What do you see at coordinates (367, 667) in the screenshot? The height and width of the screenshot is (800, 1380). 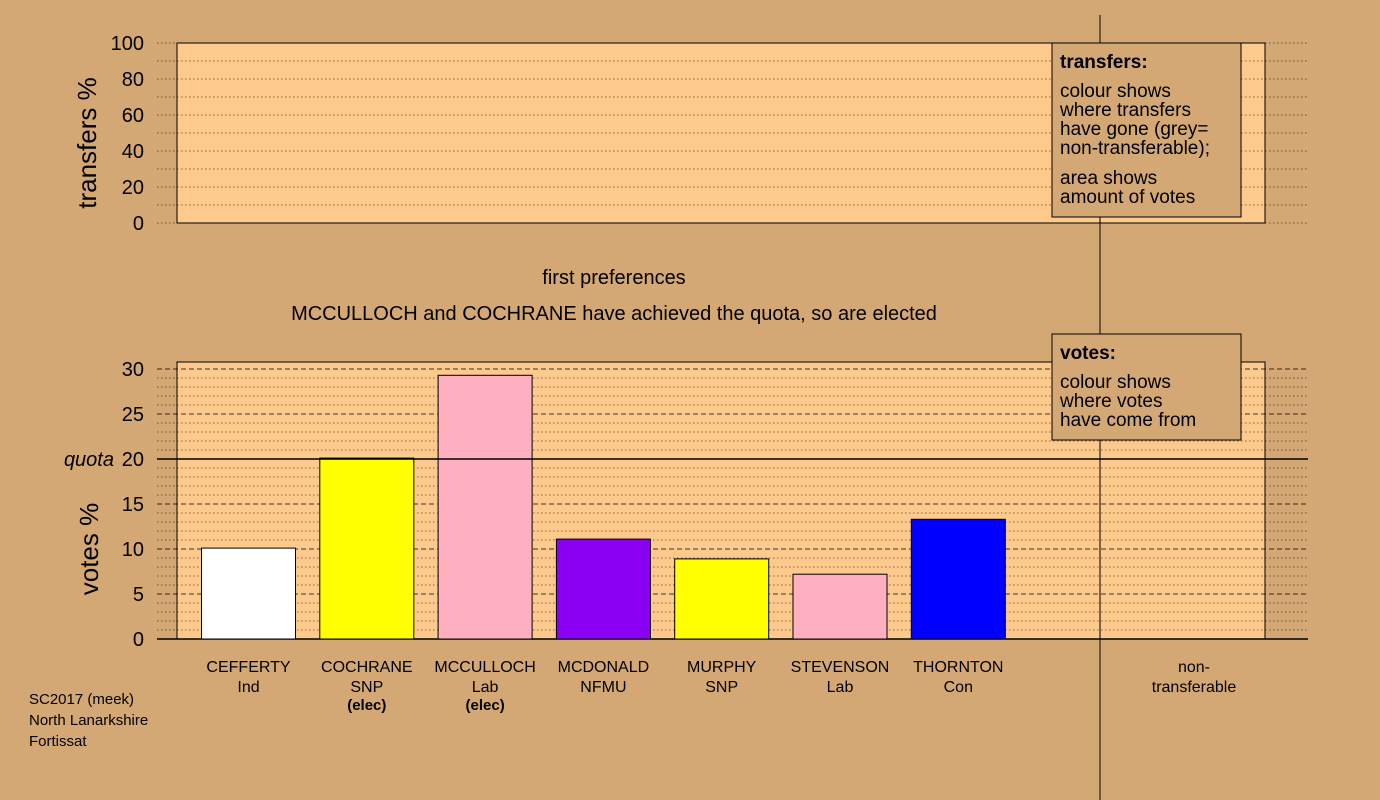 I see `candidate-name: COCHRANE` at bounding box center [367, 667].